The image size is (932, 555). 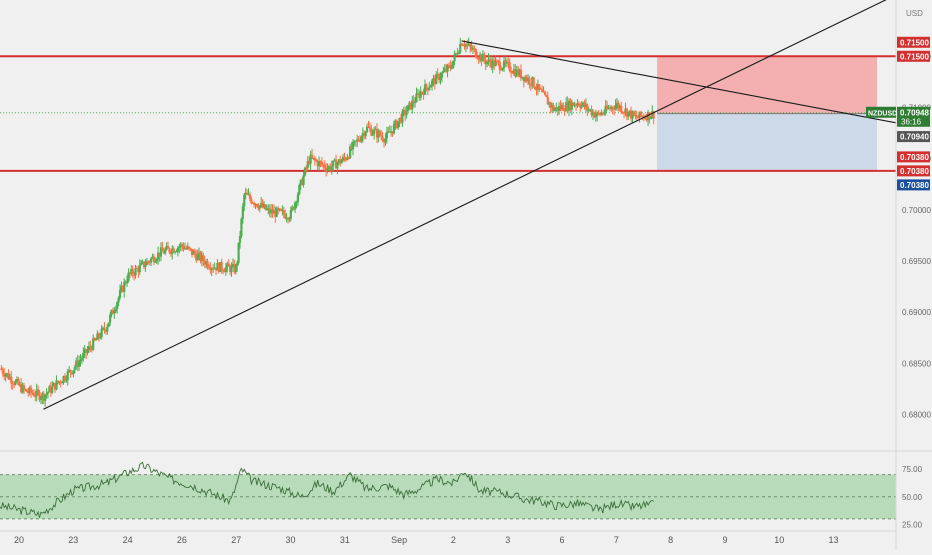 I want to click on time-tick-label: 8, so click(x=670, y=540).